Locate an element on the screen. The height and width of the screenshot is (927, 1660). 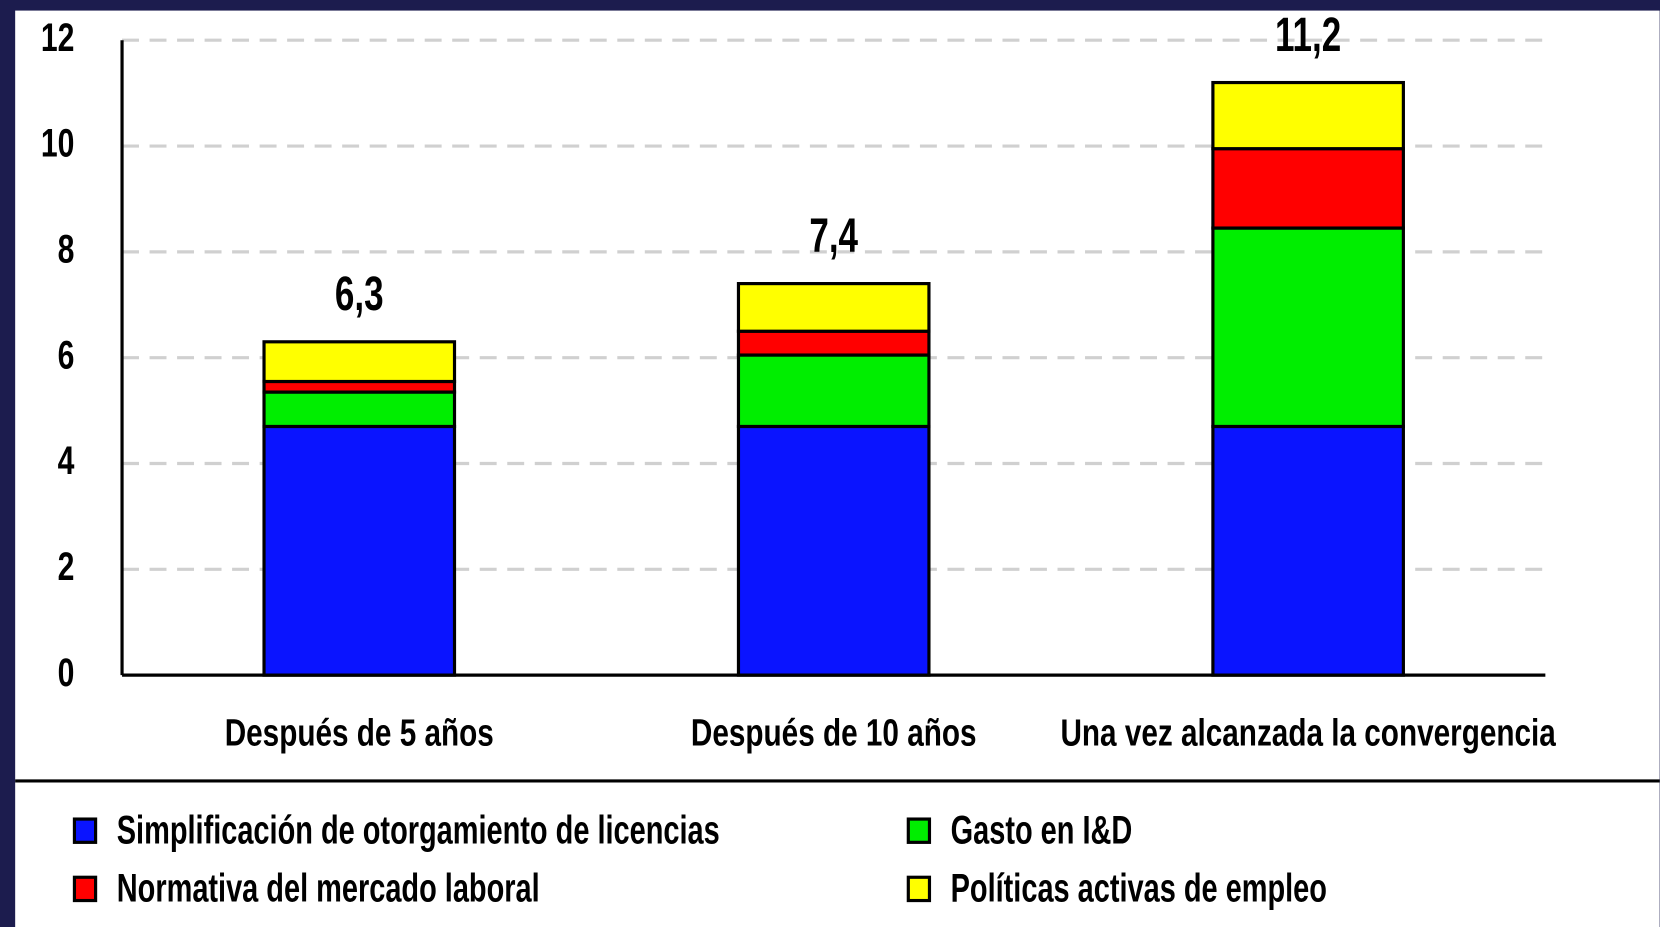
total-label: 6,3 is located at coordinates (359, 294).